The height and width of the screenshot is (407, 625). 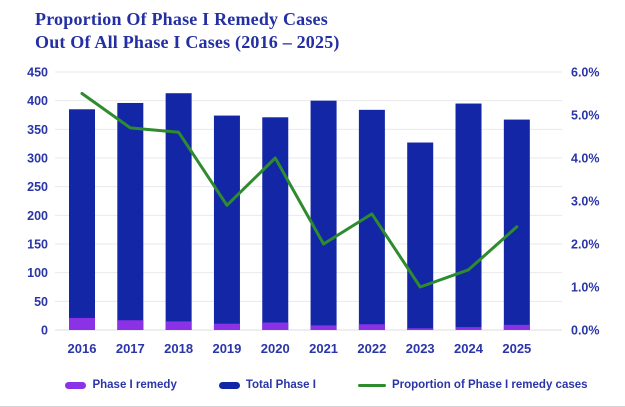 What do you see at coordinates (323, 348) in the screenshot?
I see `x-axis-label: 2021` at bounding box center [323, 348].